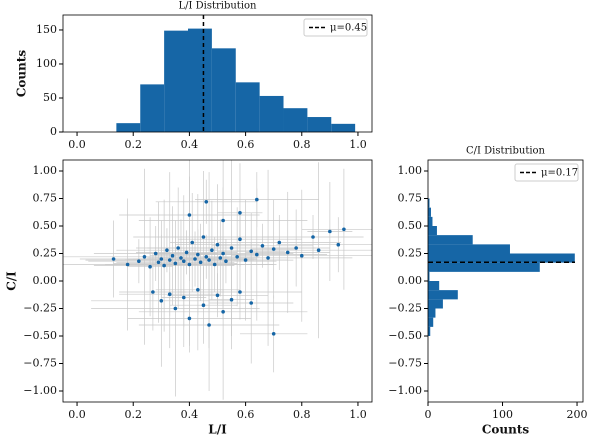 Image resolution: width=590 pixels, height=437 pixels. Describe the element at coordinates (40, 390) in the screenshot. I see `y-tick-label: −1.00` at that location.